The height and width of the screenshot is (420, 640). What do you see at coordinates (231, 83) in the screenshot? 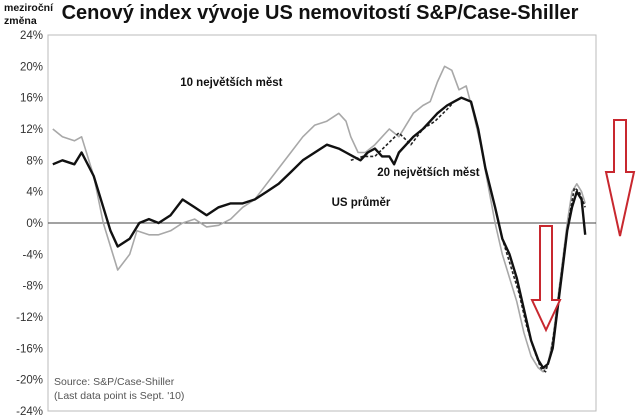
I see `series-annotation-1: 10 největších měst` at bounding box center [231, 83].